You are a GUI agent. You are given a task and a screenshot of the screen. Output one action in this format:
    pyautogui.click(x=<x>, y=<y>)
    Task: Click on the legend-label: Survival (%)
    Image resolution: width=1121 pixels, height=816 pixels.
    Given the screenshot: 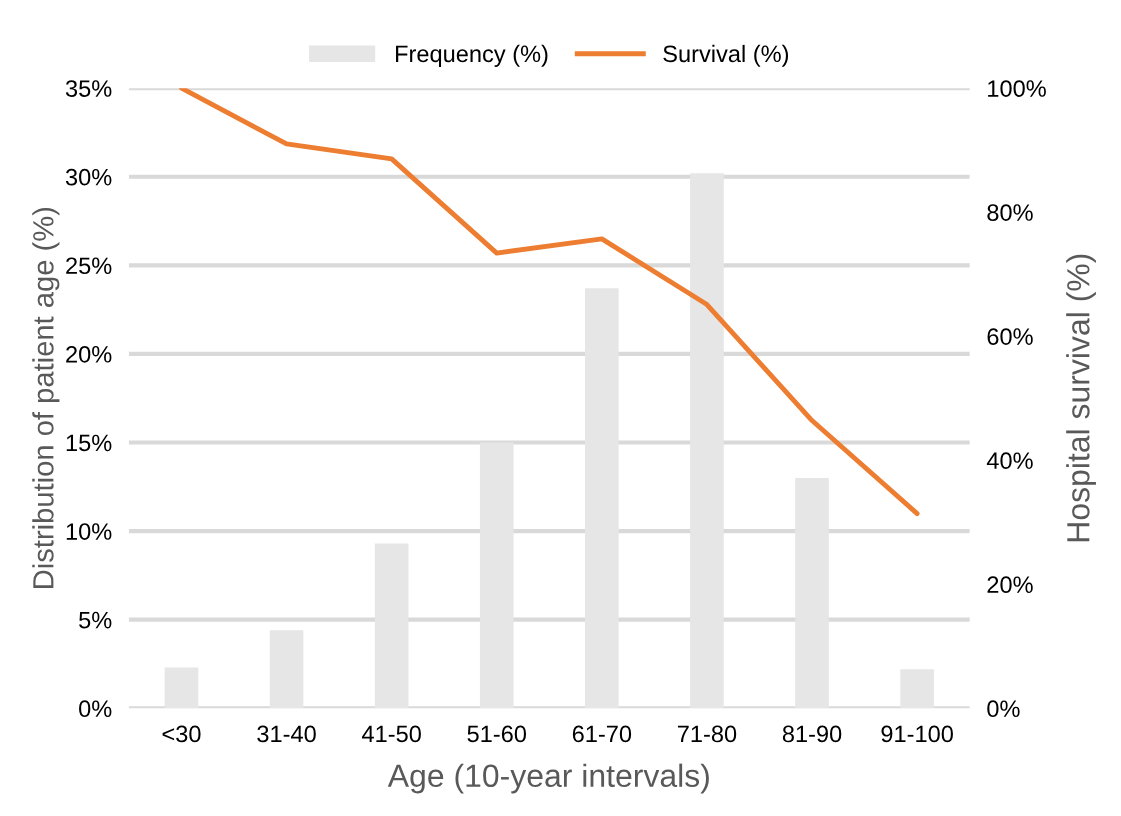 What is the action you would take?
    pyautogui.click(x=726, y=55)
    